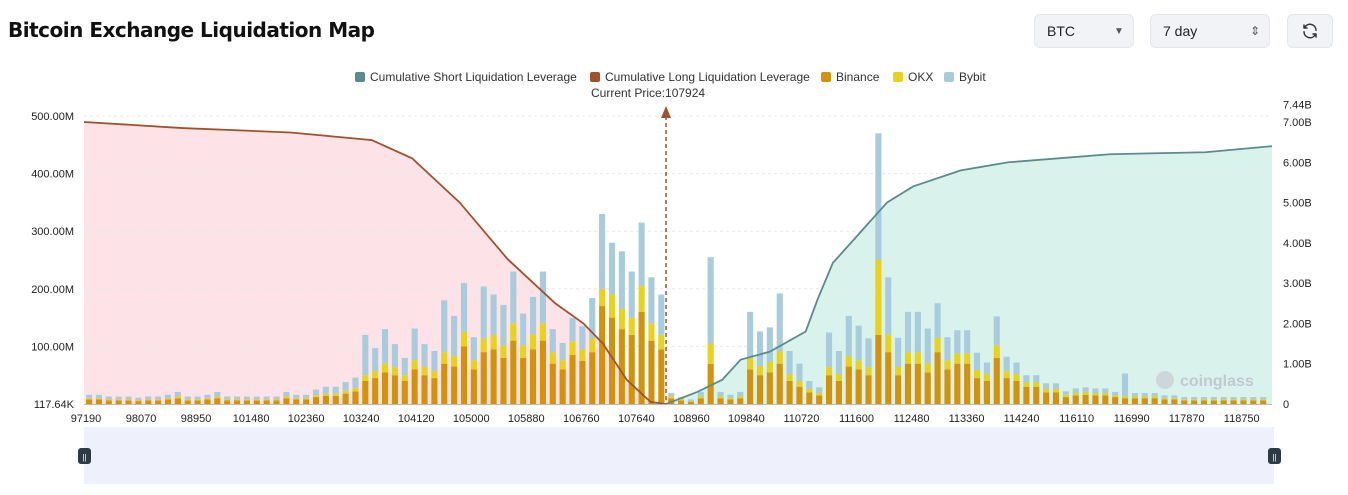  Describe the element at coordinates (1297, 324) in the screenshot. I see `y-right-tick-label: 2.00B` at that location.